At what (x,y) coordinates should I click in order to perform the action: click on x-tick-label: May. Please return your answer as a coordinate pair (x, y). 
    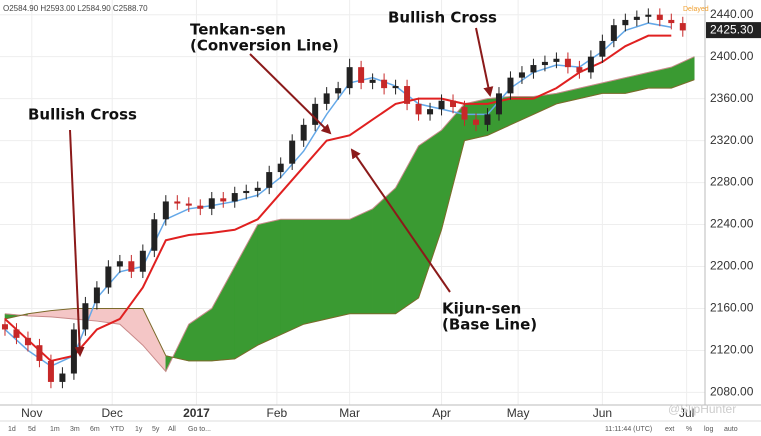
    Looking at the image, I should click on (518, 413).